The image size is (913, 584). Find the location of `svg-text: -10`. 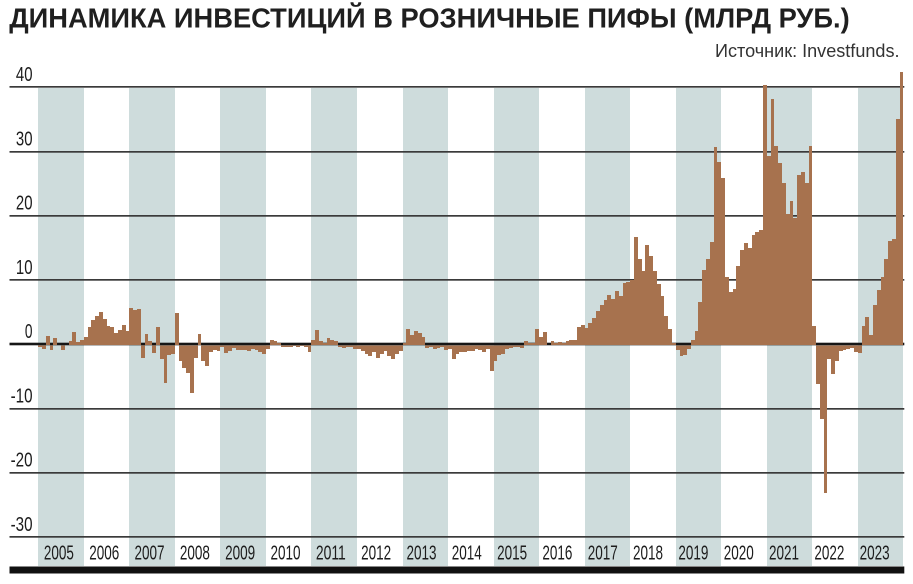

svg-text: -10 is located at coordinates (22, 396).